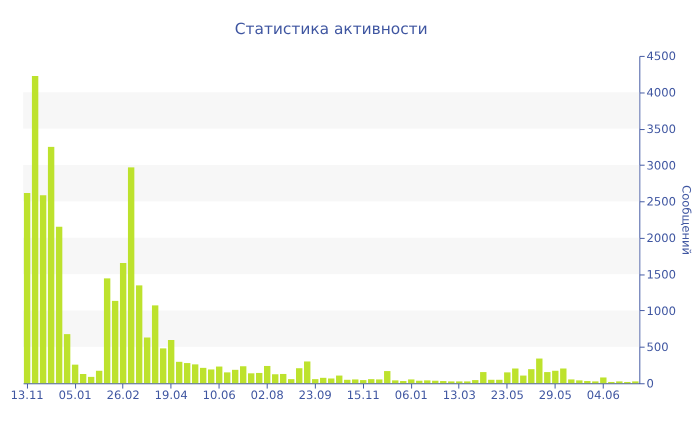 This screenshot has width=700, height=430. I want to click on y-tick-label: 1000, so click(661, 311).